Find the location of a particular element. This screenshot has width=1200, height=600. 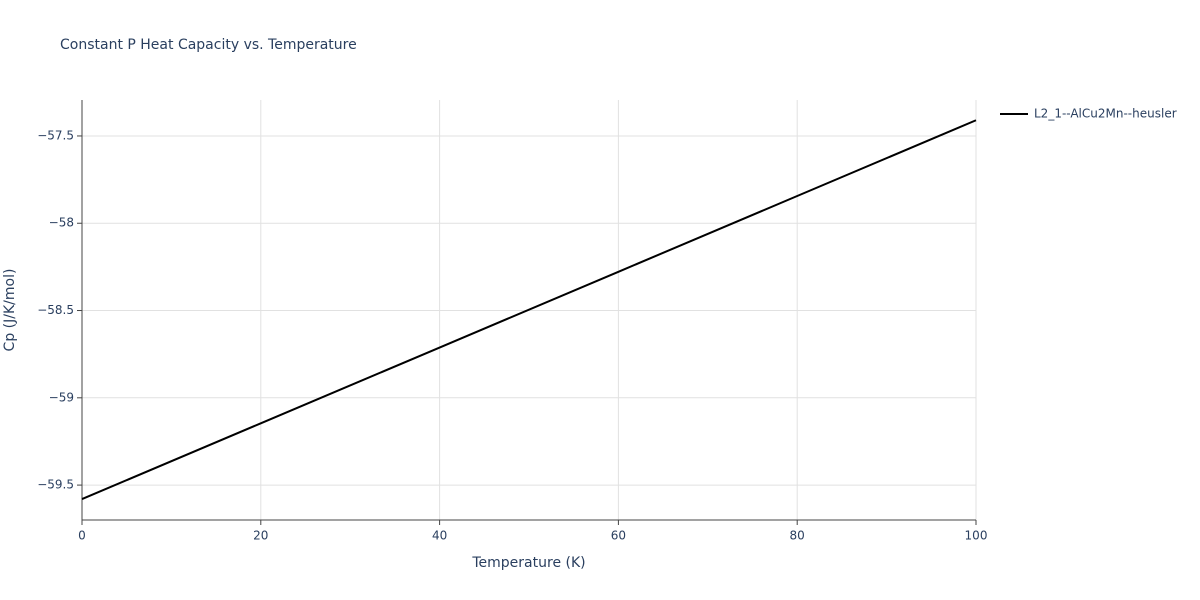

x-tick-label: 0 is located at coordinates (82, 536).